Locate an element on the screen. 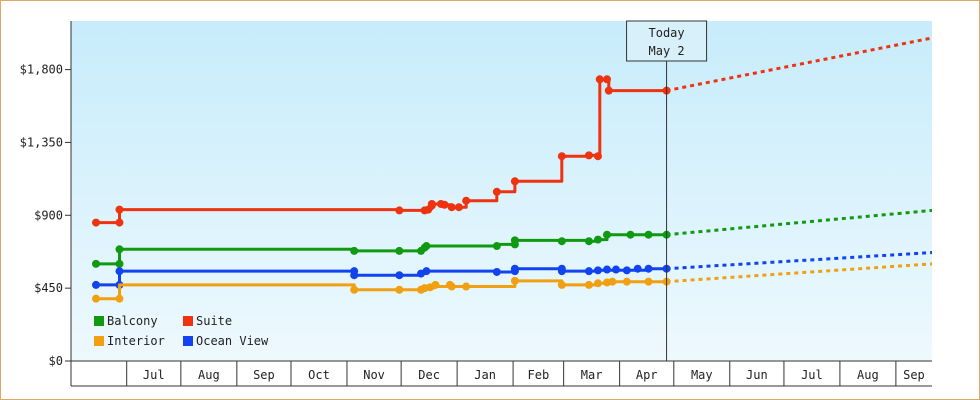 The image size is (980, 400). today-label-box is located at coordinates (667, 41).